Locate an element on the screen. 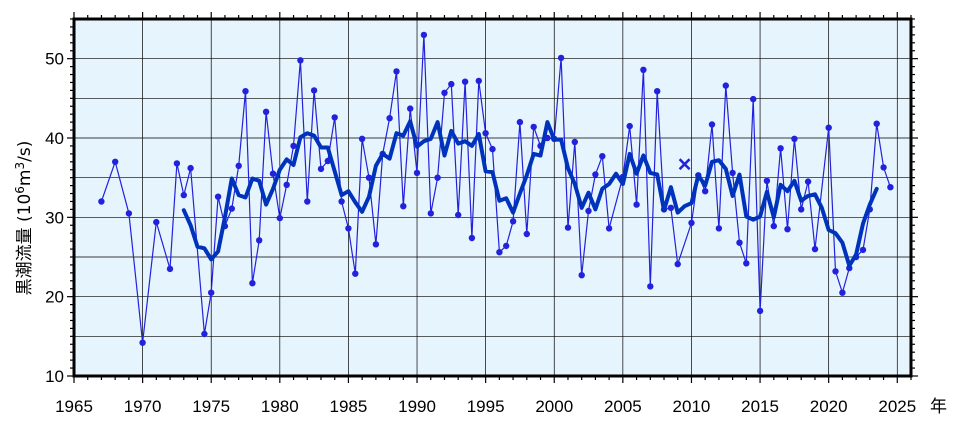 The height and width of the screenshot is (425, 959). x-tick-label: 1975 is located at coordinates (211, 406).